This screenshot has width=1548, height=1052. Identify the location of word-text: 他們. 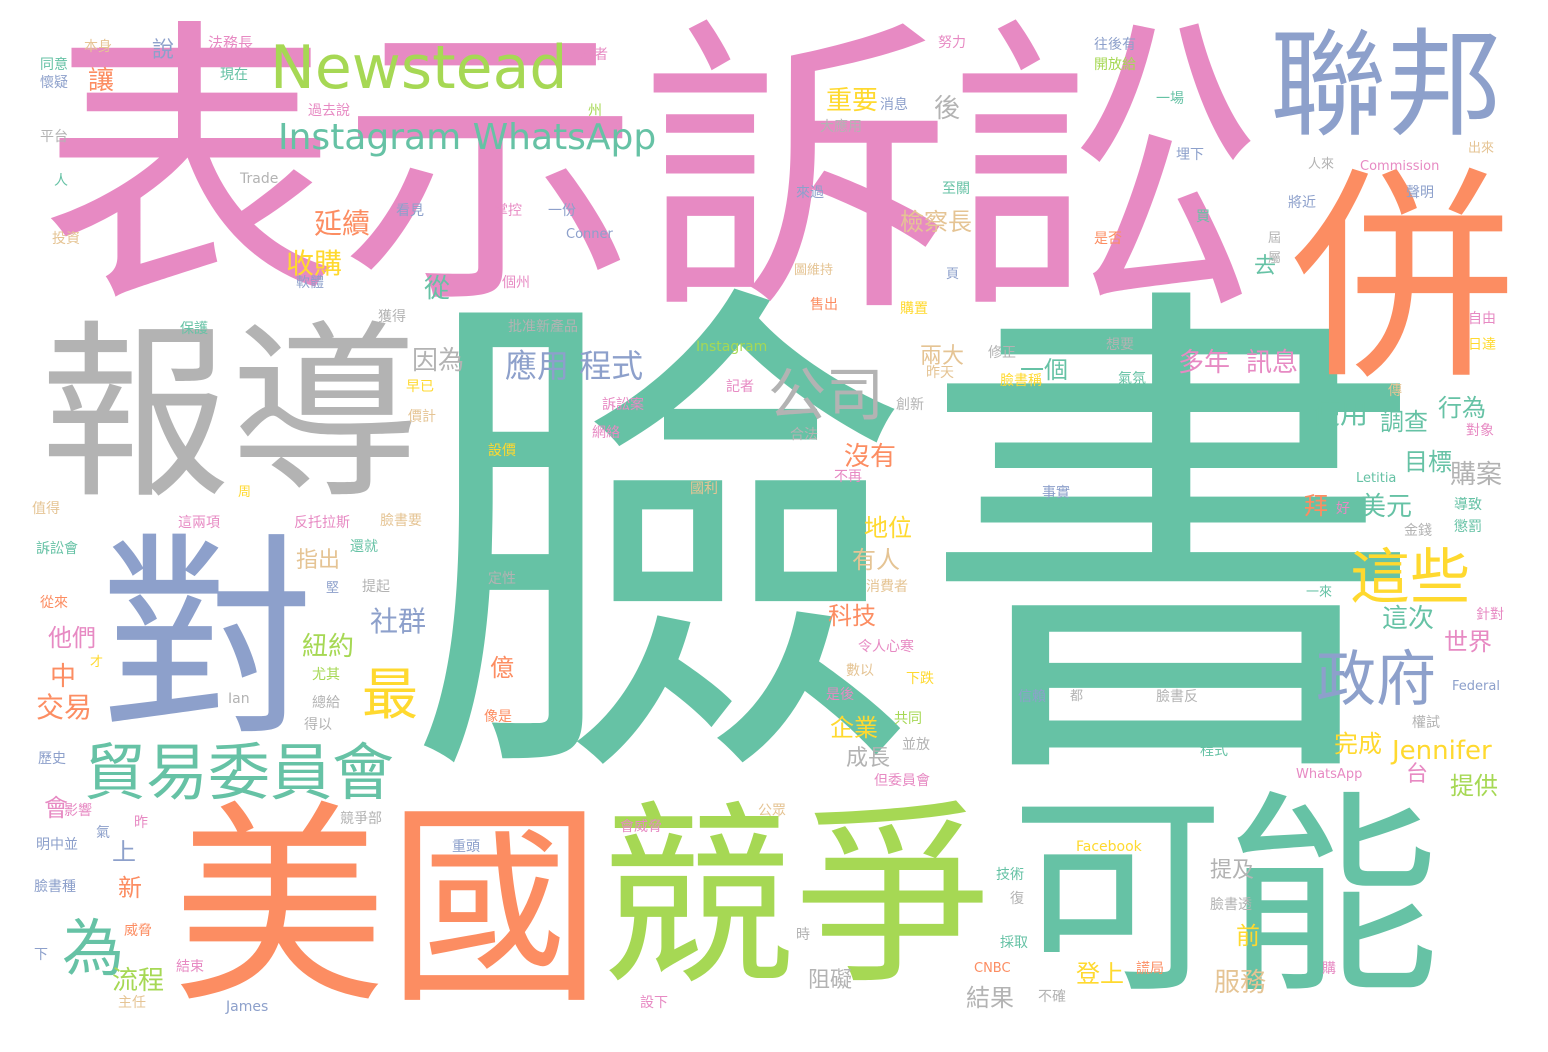
(72, 638).